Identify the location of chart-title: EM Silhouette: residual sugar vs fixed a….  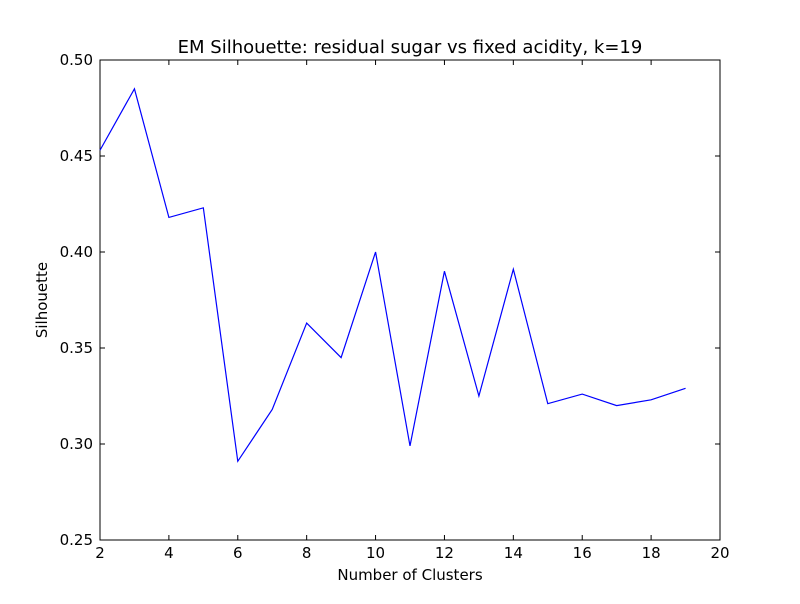
(410, 47).